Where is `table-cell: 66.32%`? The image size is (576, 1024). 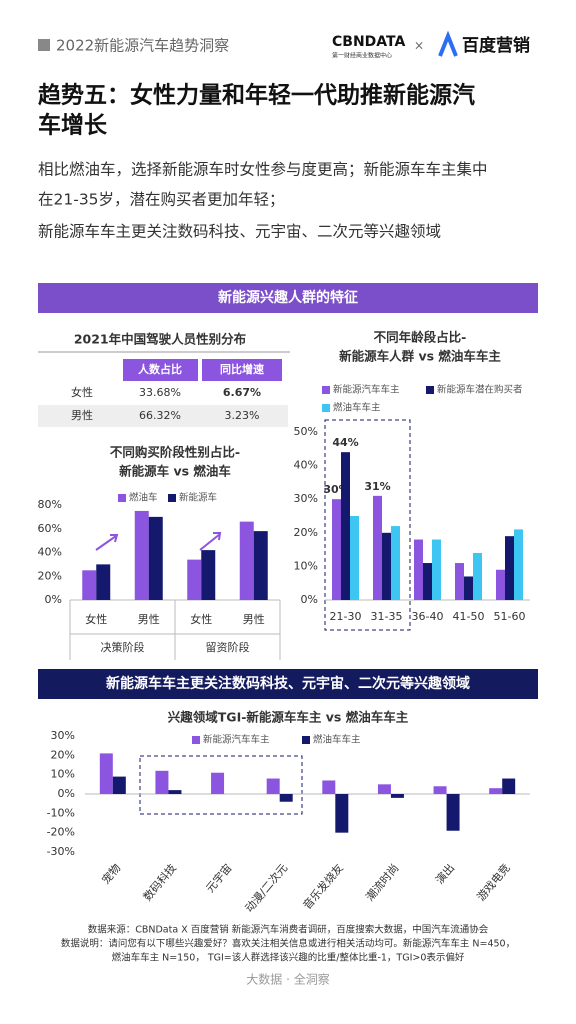 table-cell: 66.32% is located at coordinates (160, 415).